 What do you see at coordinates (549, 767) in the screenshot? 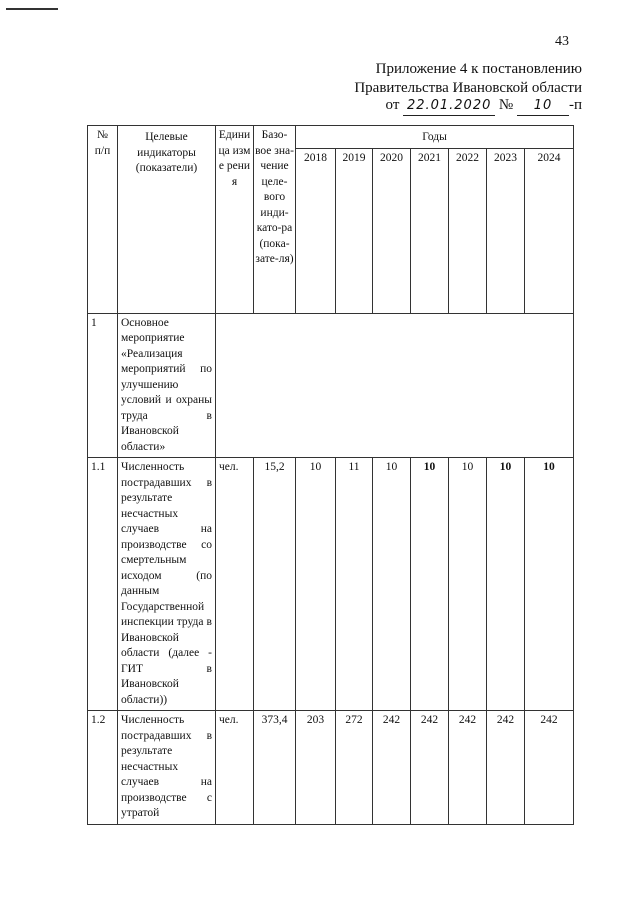
I see `row-value-2024: 242` at bounding box center [549, 767].